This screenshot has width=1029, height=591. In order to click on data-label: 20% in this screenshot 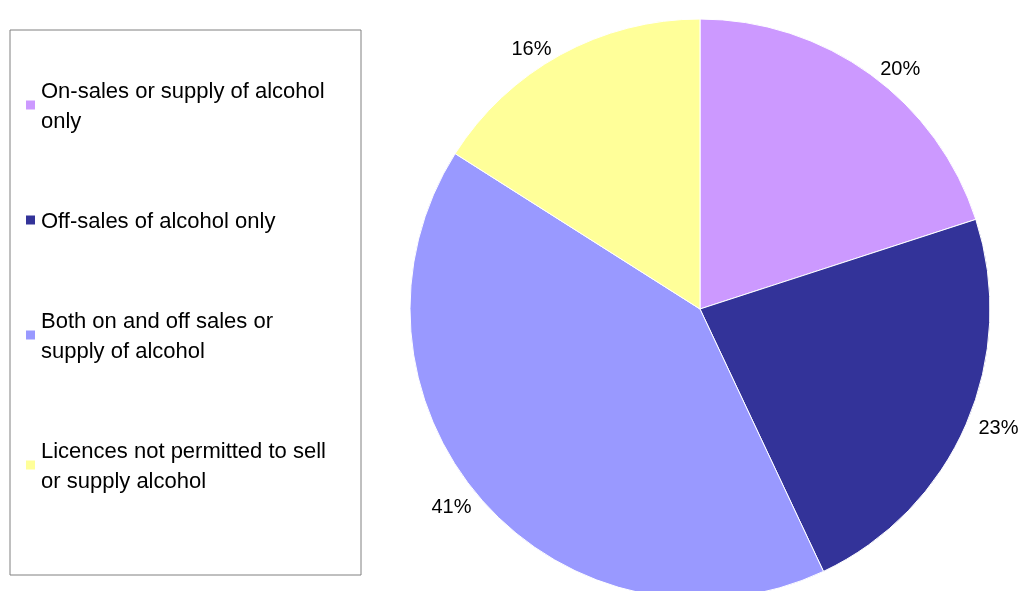, I will do `click(900, 67)`.